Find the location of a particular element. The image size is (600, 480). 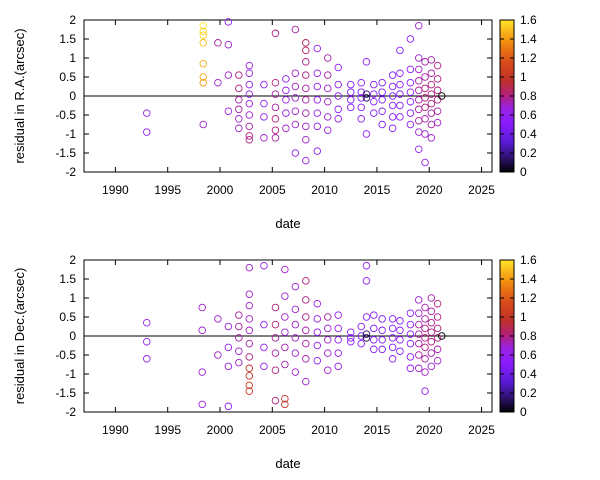

colorbar-tick-label: 1.2 is located at coordinates (528, 58).